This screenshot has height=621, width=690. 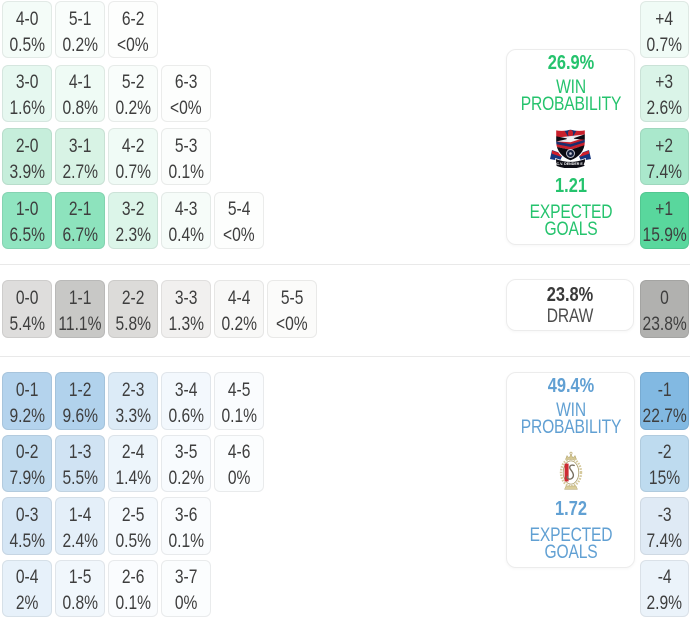 What do you see at coordinates (571, 164) in the screenshot?
I see `svg-text: F.C.V. DENDER E.H.` at bounding box center [571, 164].